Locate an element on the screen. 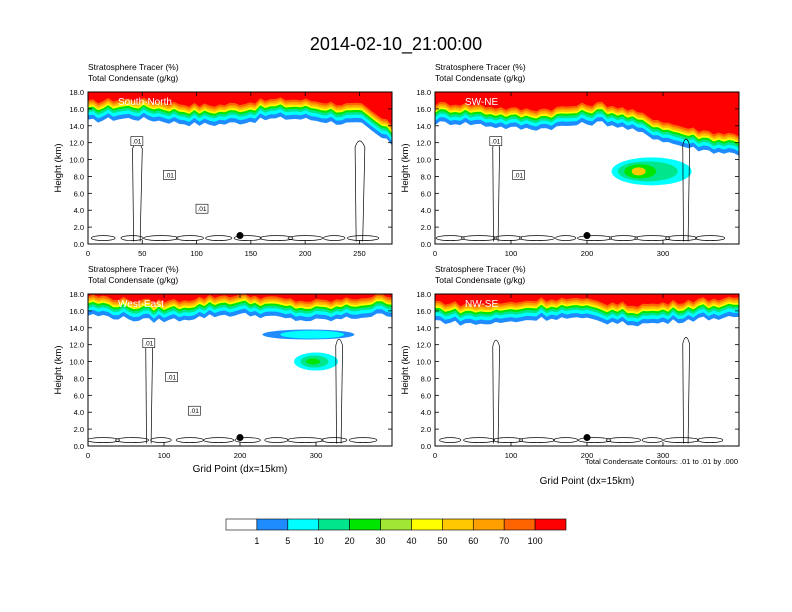  panel-label: South-North is located at coordinates (145, 102).